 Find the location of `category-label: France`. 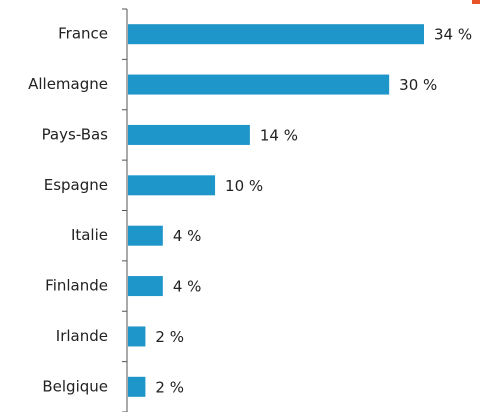

category-label: France is located at coordinates (83, 34).